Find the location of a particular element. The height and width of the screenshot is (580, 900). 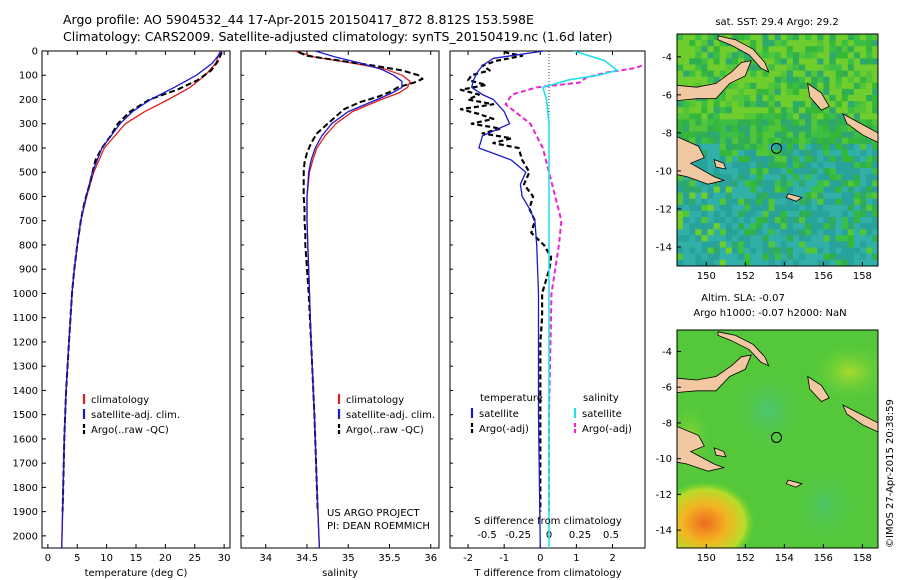

x-tick-label: 2 is located at coordinates (612, 558).